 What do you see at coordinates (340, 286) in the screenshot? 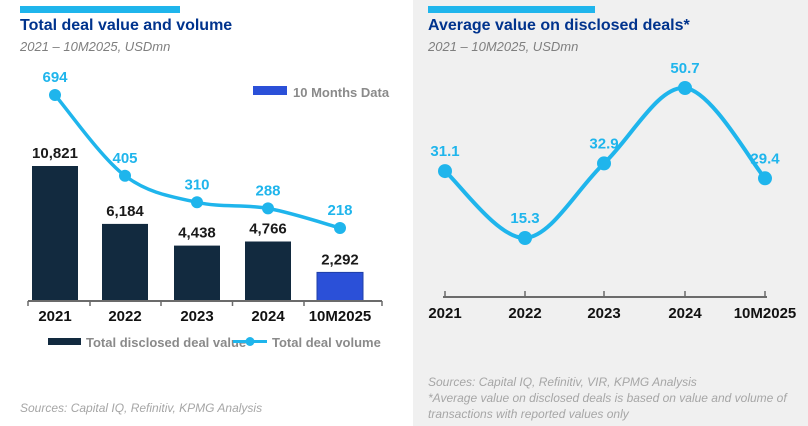
I see `bar-10M2025` at bounding box center [340, 286].